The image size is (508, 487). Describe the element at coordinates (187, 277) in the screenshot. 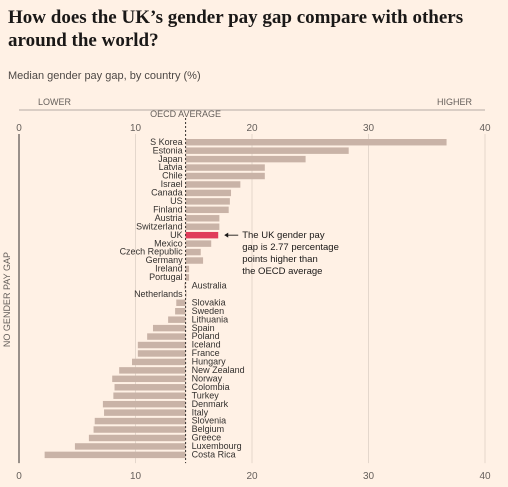

I see `bar-portugal` at that location.